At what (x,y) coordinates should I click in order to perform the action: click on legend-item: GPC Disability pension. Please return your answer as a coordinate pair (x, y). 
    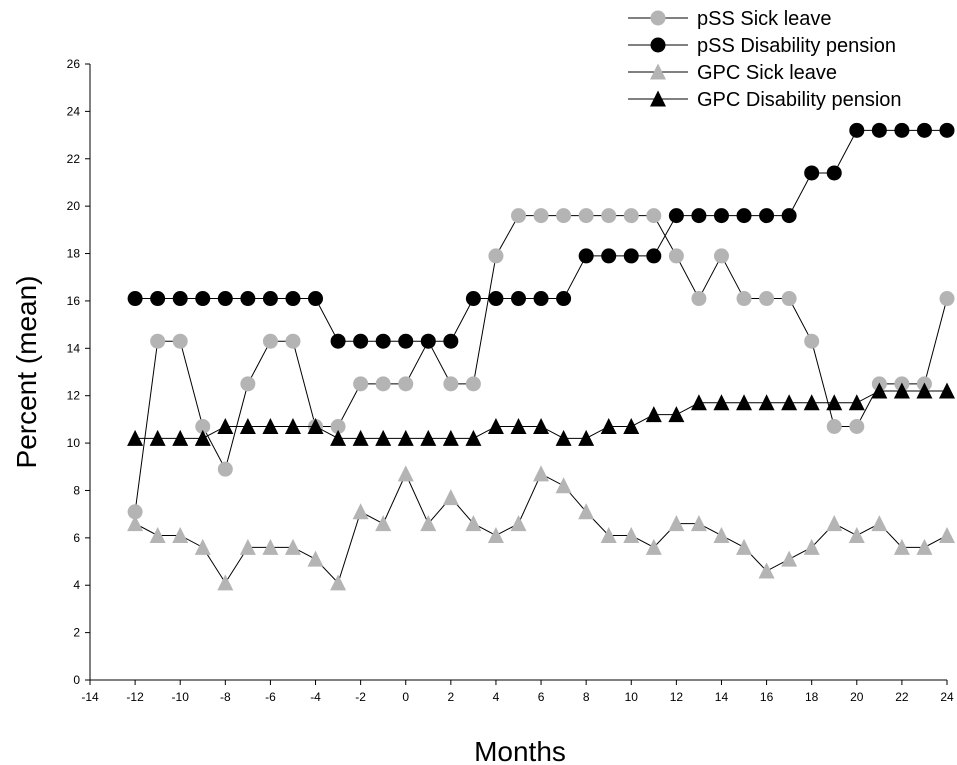
    Looking at the image, I should click on (765, 100).